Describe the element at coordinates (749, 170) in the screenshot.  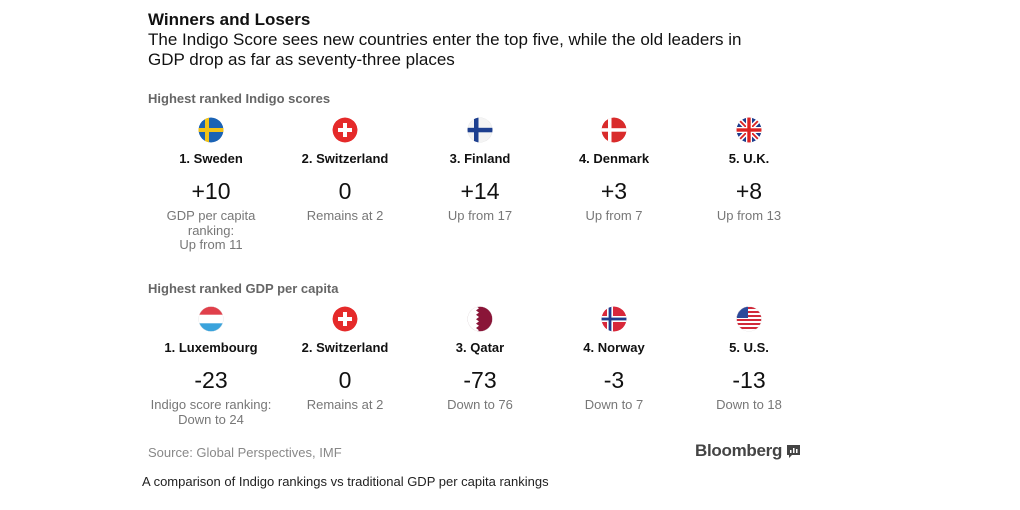
I see `country-card: 5. U.K. +8 Up from 13` at that location.